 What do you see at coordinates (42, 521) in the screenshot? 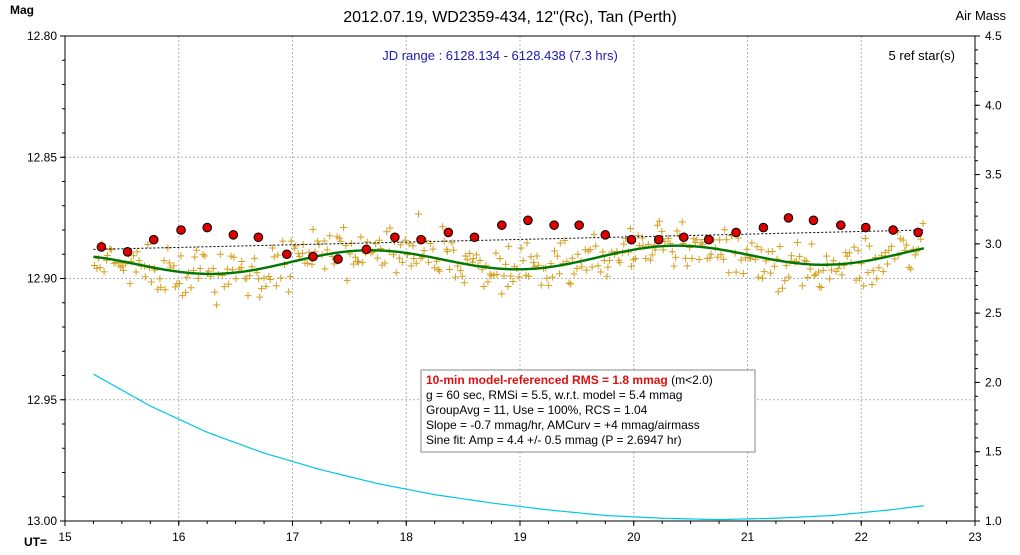
I see `y-left-tick-label: 13.00` at bounding box center [42, 521].